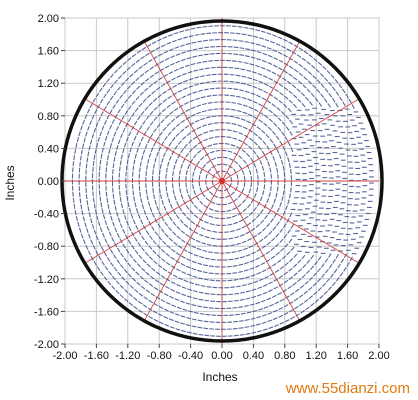 Image resolution: width=418 pixels, height=400 pixels. What do you see at coordinates (127, 356) in the screenshot?
I see `x-tick-label: -1.20` at bounding box center [127, 356].